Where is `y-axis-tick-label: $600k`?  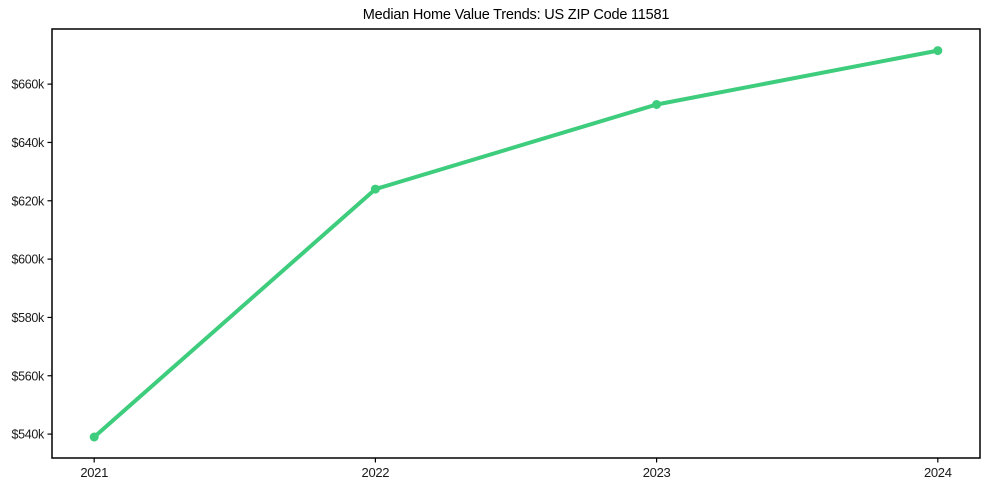 y-axis-tick-label: $600k is located at coordinates (28, 260).